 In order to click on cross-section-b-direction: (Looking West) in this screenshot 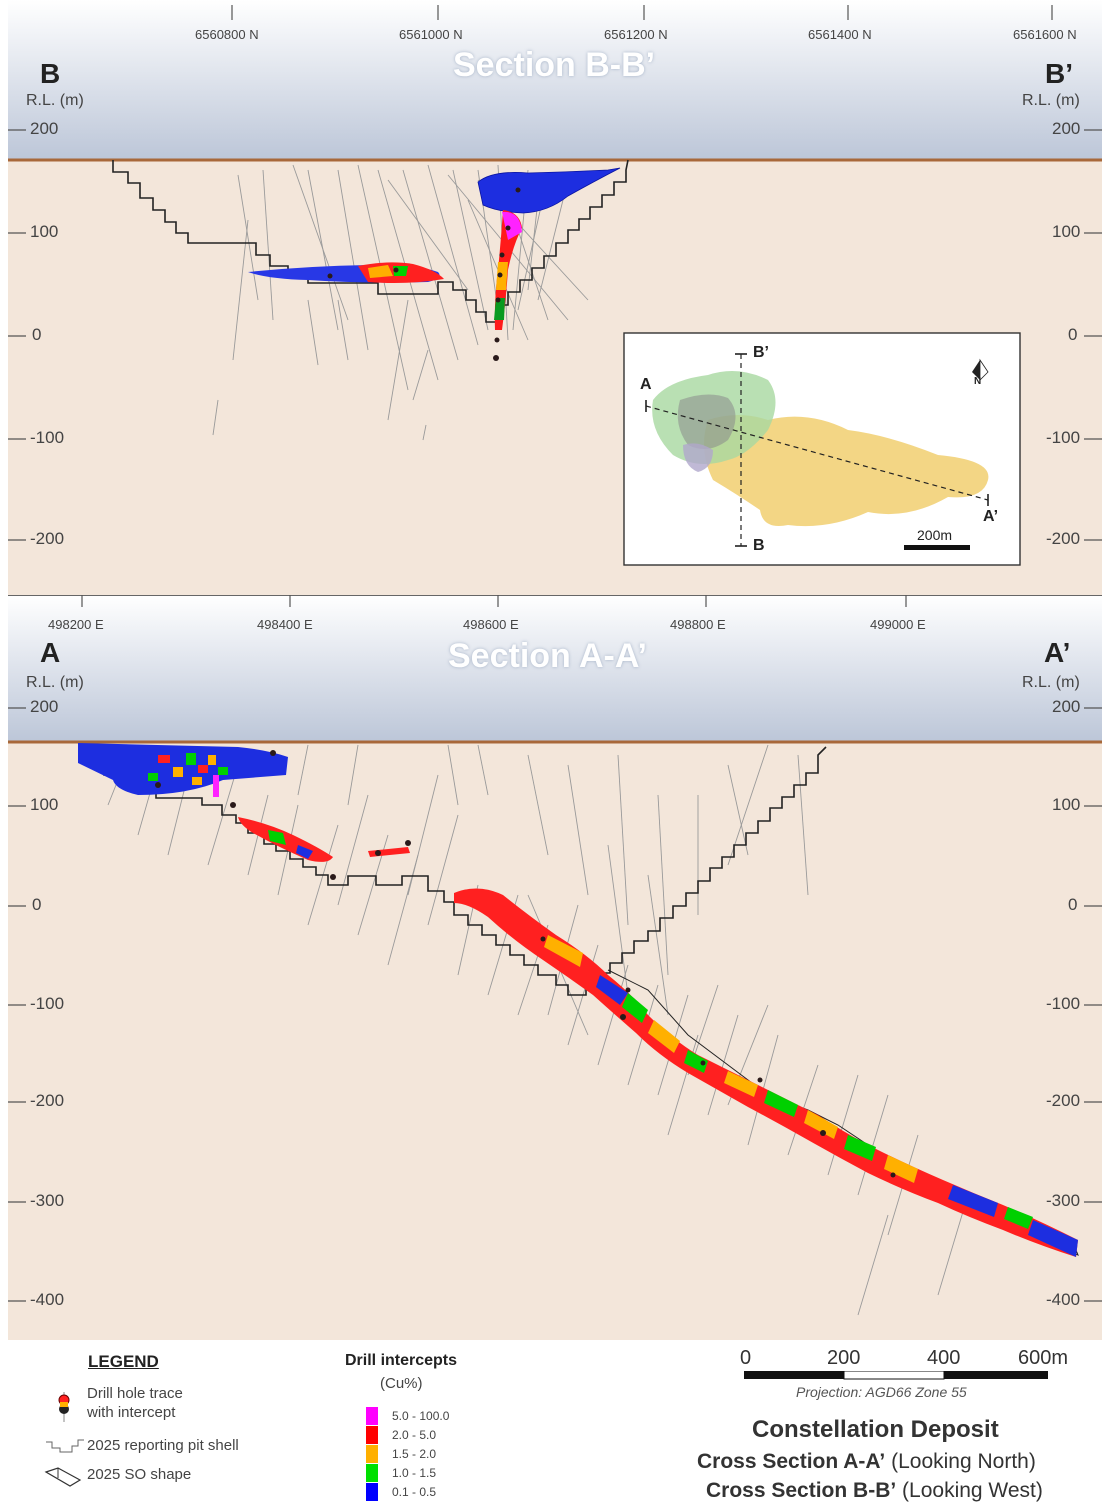, I will do `click(969, 1490)`.